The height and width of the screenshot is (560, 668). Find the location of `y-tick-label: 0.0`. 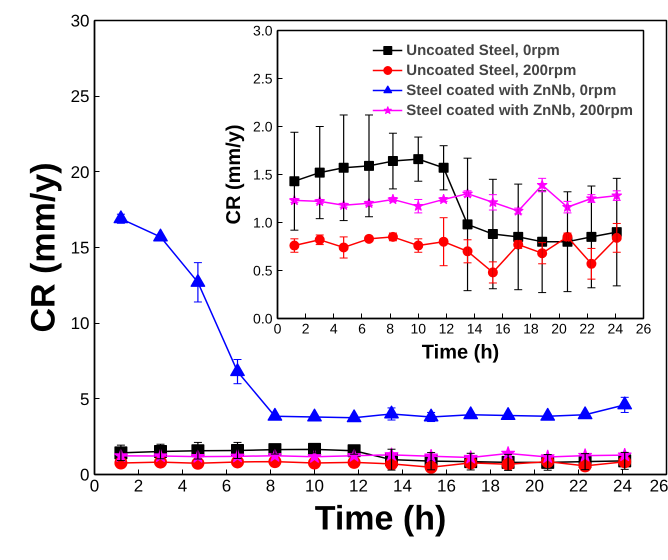

y-tick-label: 0.0 is located at coordinates (263, 318).